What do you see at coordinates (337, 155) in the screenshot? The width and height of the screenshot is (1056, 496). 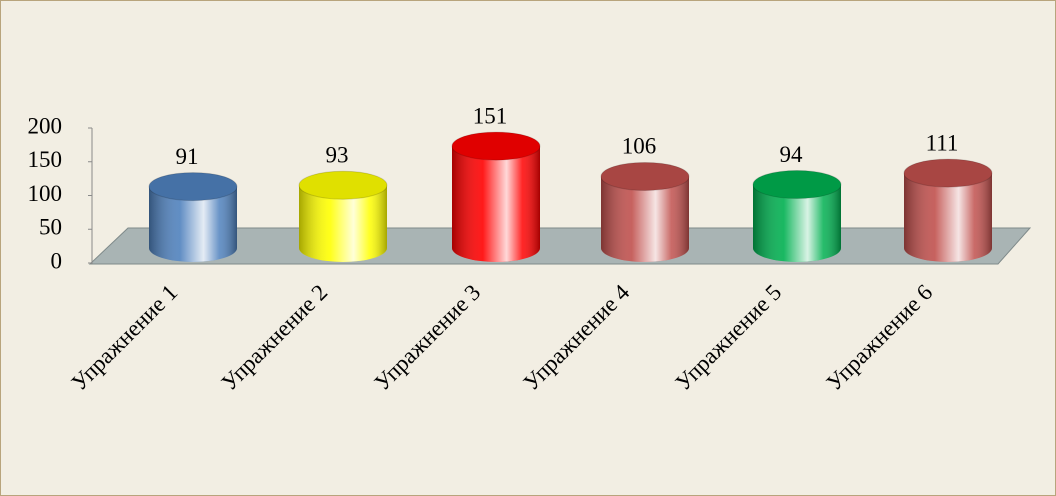 I see `value-label: 93` at bounding box center [337, 155].